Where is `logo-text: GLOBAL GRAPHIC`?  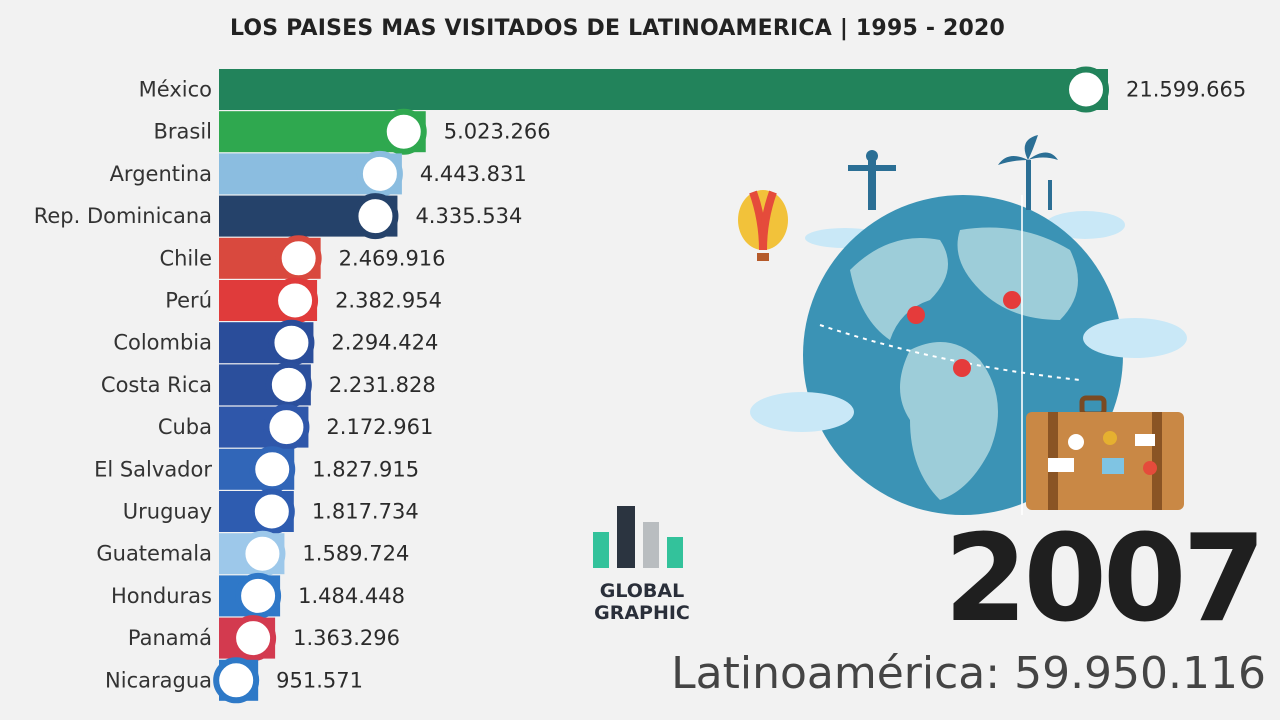
logo-text: GLOBAL GRAPHIC is located at coordinates (642, 602).